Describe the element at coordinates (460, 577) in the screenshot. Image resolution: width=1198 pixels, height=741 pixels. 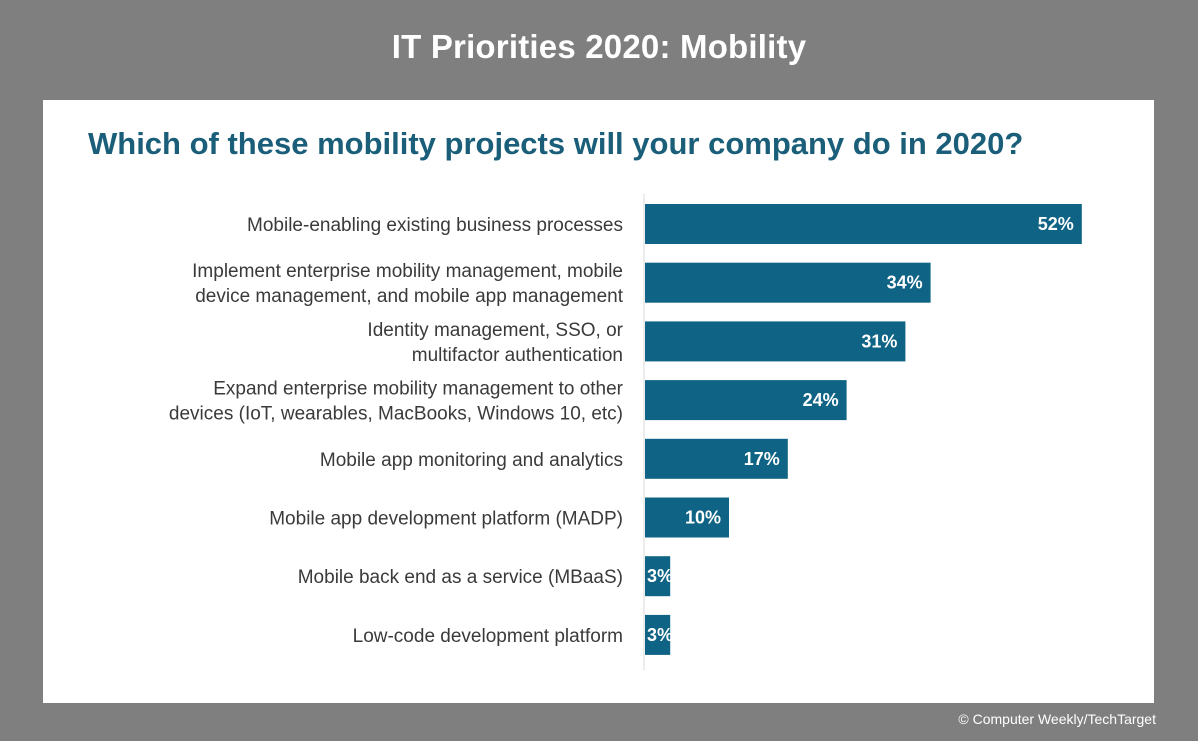
I see `category-label-7: Mobile back end as a service (MBaaS)` at that location.